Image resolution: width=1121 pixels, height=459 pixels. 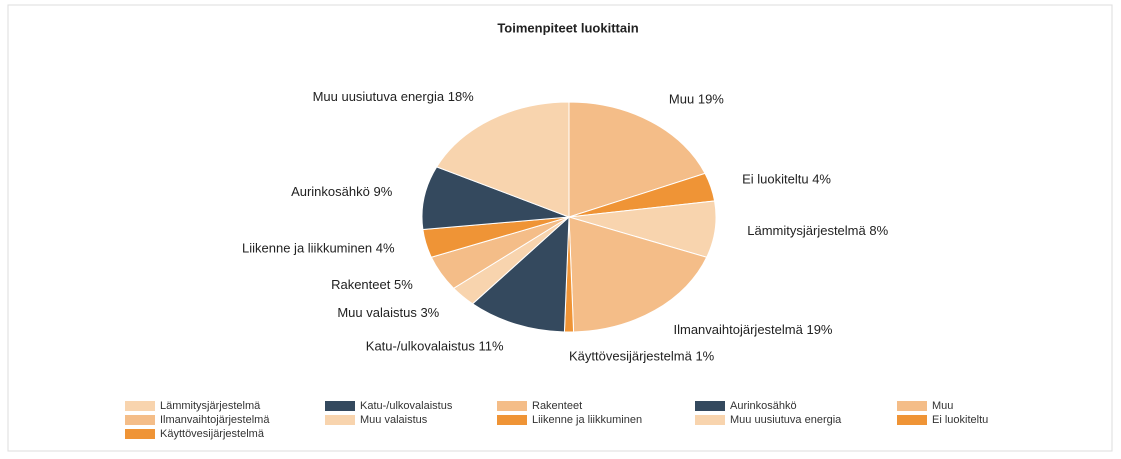 I want to click on slice-label-name: Ilmanvaihtojärjestelmä, so click(x=739, y=329).